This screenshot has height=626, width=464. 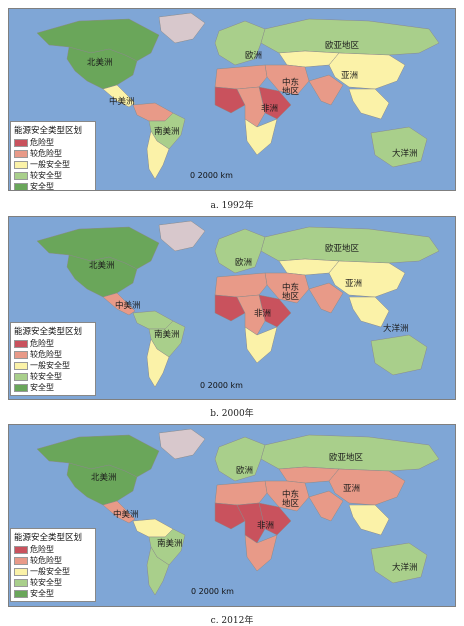 What do you see at coordinates (232, 621) in the screenshot?
I see `caption-2012: c. 2012年` at bounding box center [232, 621].